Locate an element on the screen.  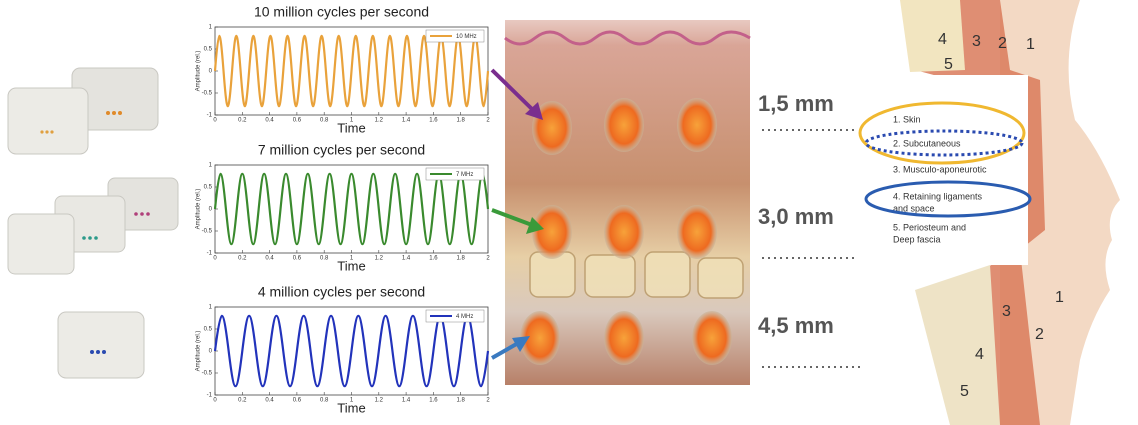
depth-label: 4,5 mm is located at coordinates (796, 325).